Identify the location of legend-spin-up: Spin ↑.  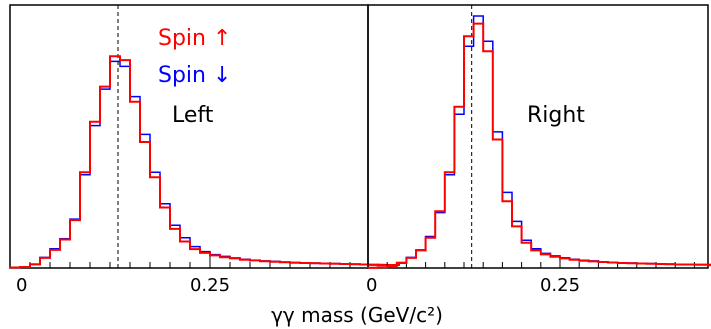
(194, 38).